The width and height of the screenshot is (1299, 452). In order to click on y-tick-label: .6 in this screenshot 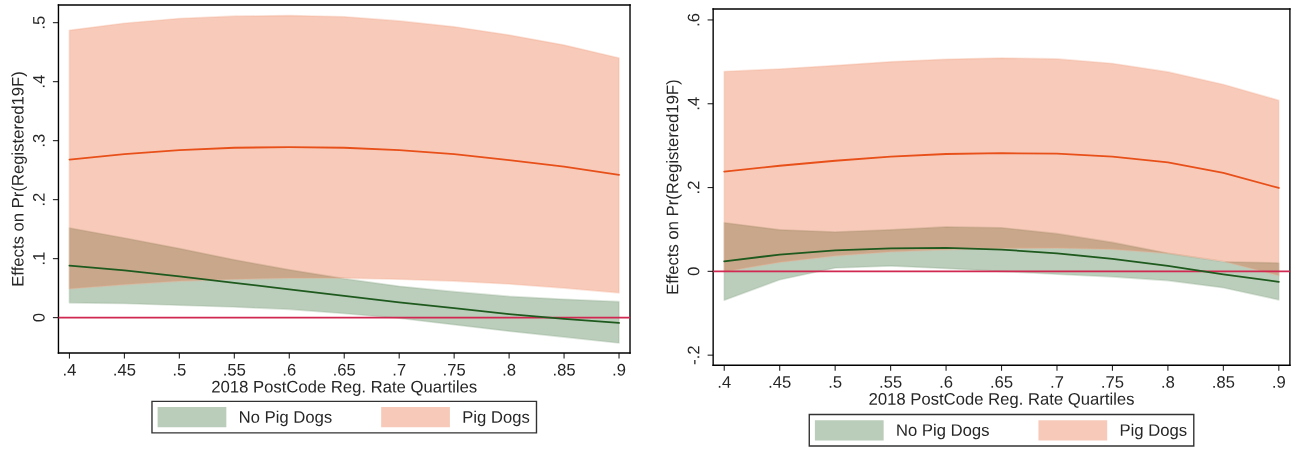, I will do `click(693, 19)`.